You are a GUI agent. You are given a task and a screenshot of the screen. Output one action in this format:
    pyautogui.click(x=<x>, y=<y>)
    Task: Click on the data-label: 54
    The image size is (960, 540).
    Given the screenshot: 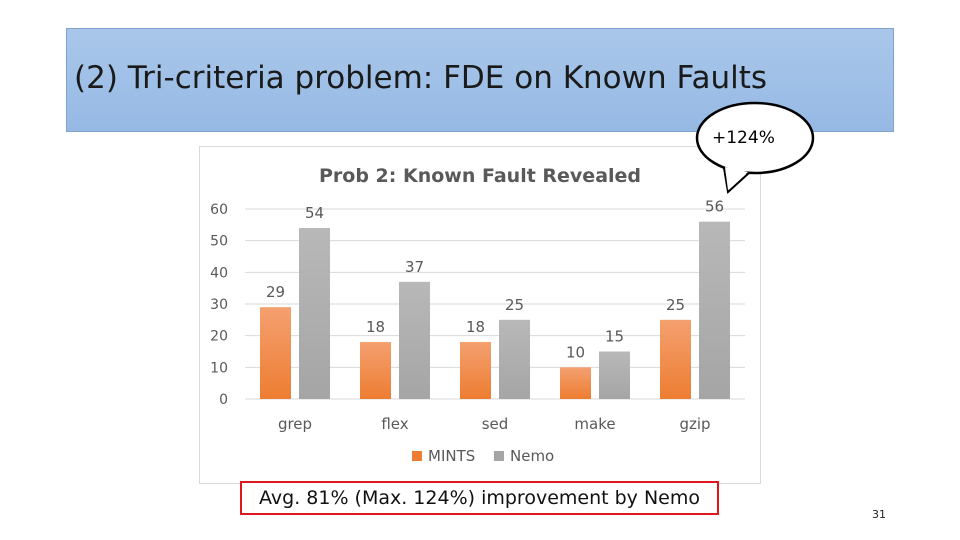 What is the action you would take?
    pyautogui.click(x=314, y=213)
    